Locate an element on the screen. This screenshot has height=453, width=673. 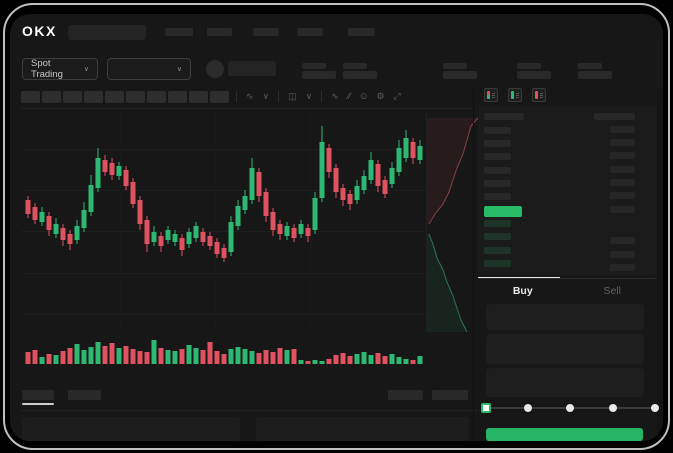
tab-sell: Sell is located at coordinates (612, 291).